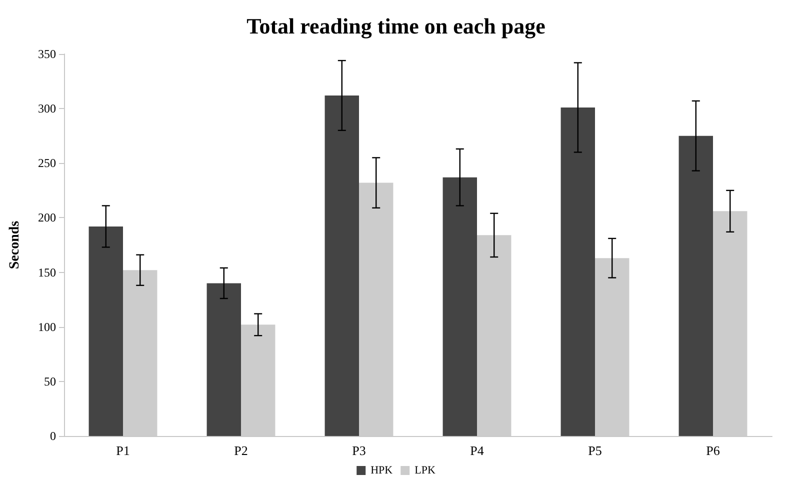  What do you see at coordinates (241, 450) in the screenshot?
I see `x-tick-label: P2` at bounding box center [241, 450].